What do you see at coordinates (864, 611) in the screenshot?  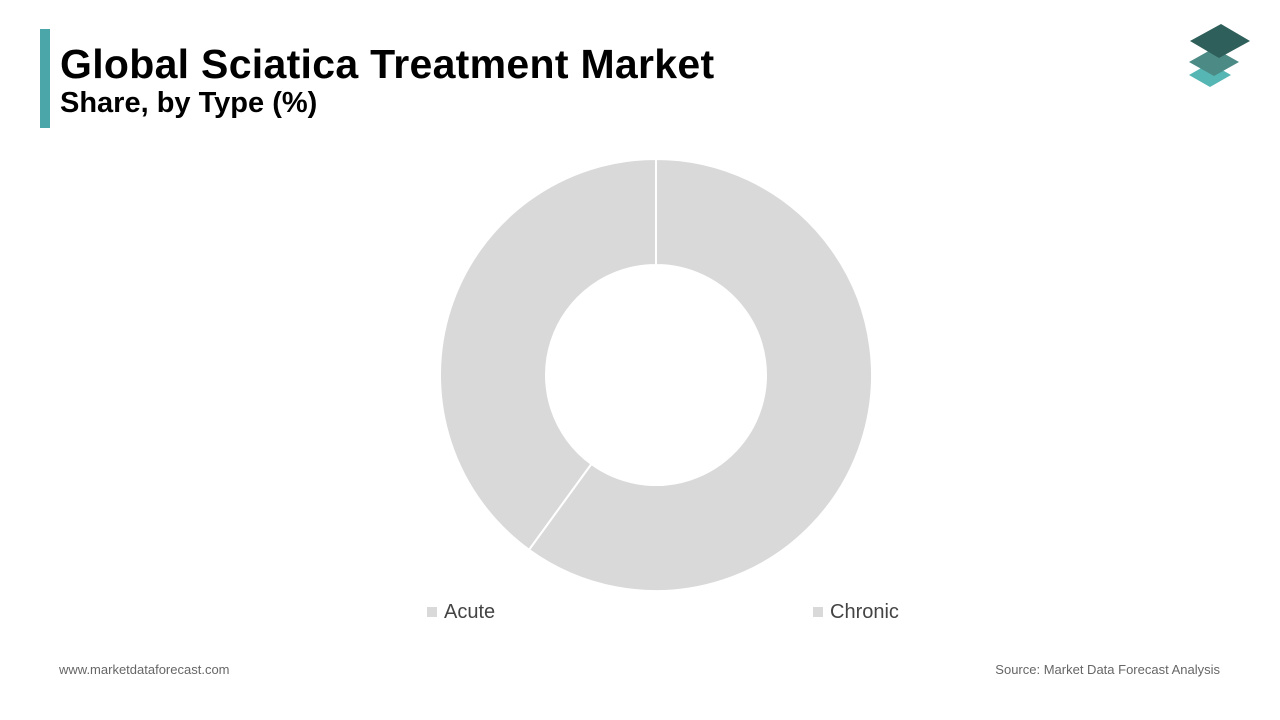 I see `legend-label-chronic: Chronic` at bounding box center [864, 611].